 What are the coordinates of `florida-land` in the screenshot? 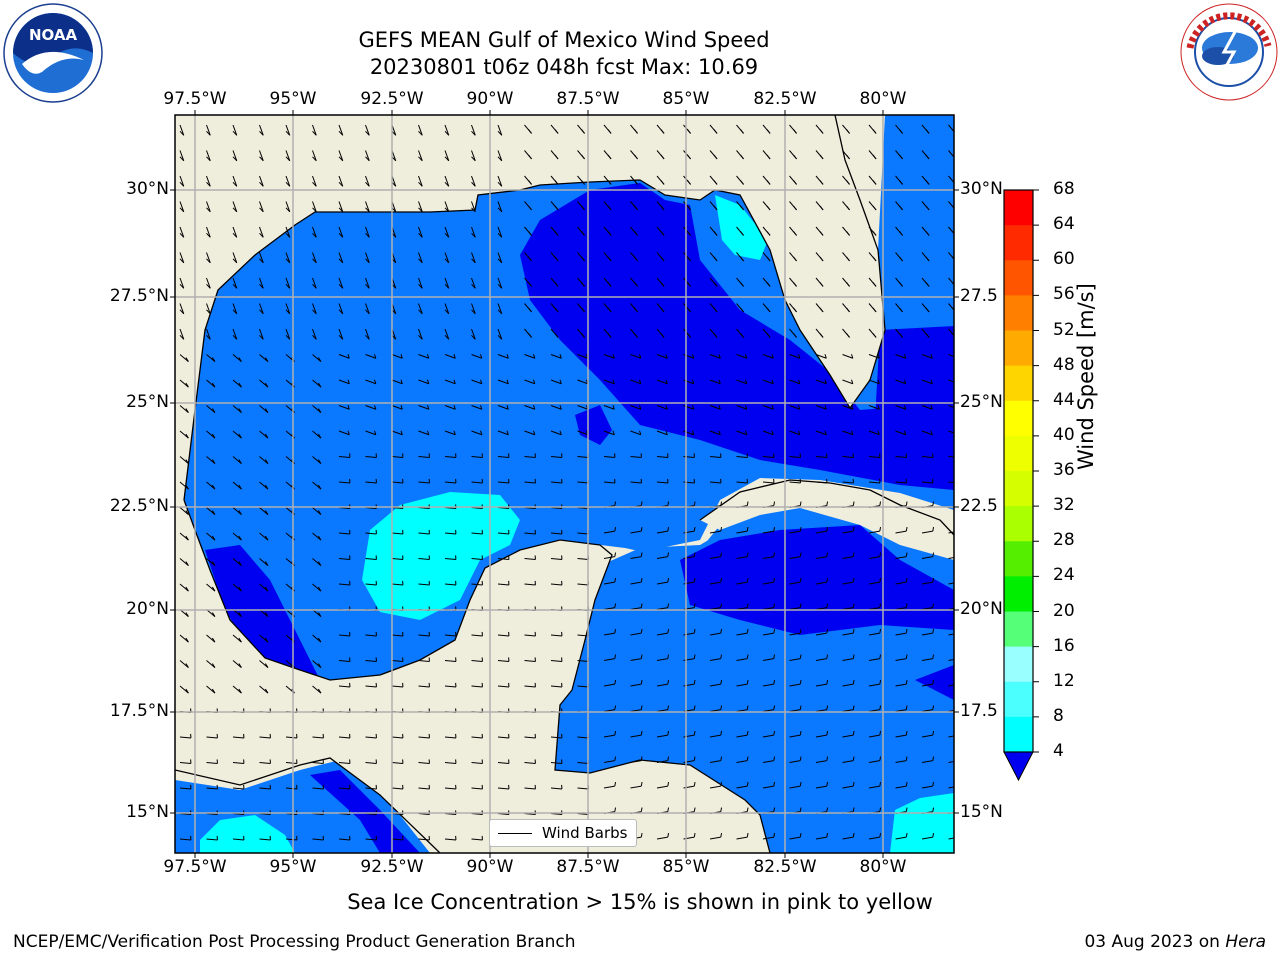 It's located at (812, 261).